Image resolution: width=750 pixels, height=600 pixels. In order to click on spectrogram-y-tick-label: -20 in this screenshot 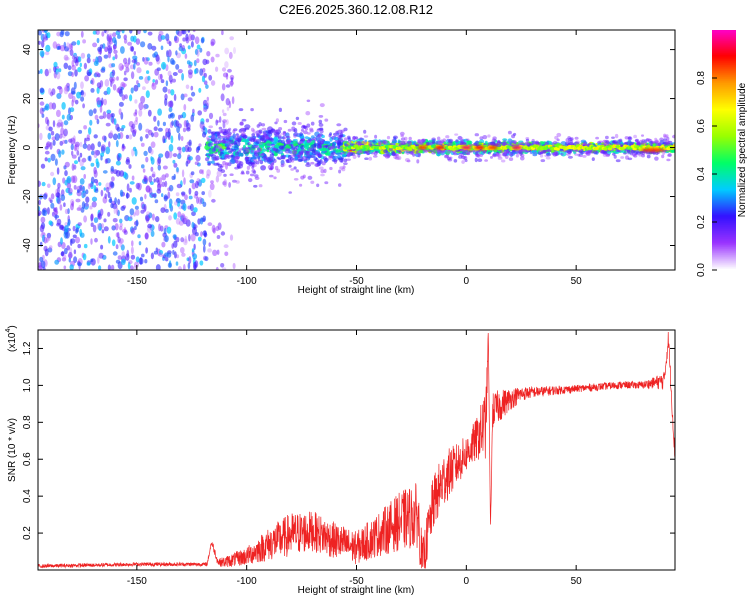, I will do `click(27, 196)`.